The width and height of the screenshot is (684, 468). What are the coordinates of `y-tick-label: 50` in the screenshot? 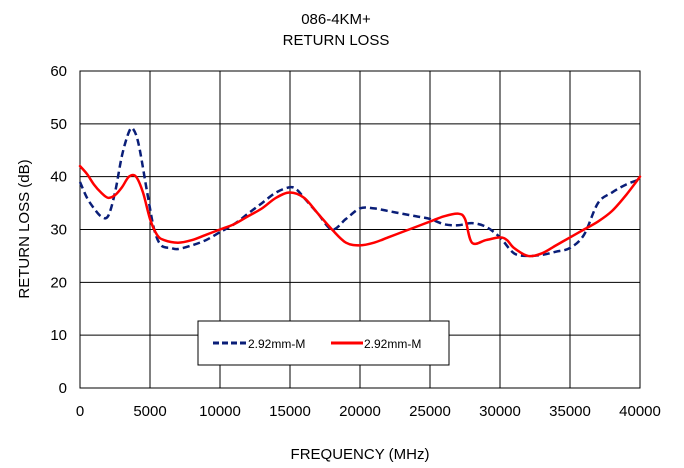 It's located at (58, 124).